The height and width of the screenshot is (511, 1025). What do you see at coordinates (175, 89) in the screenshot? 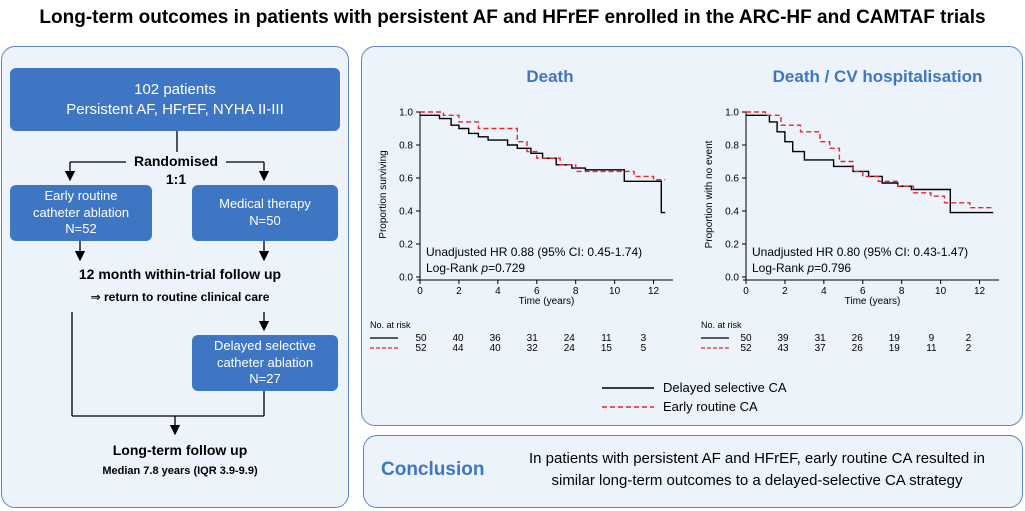
I see `enrolment-count: 102 patients` at bounding box center [175, 89].